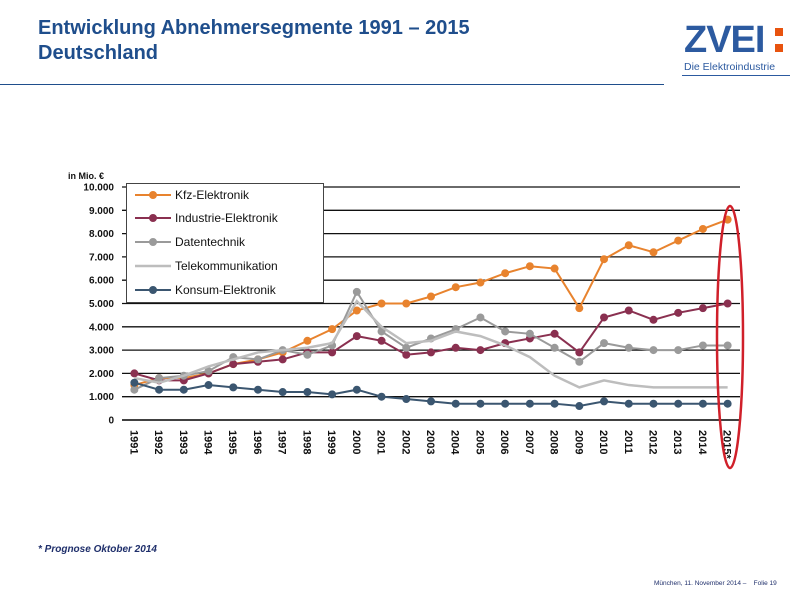 This screenshot has height=598, width=800. I want to click on x-tick-label: 2009, so click(578, 442).